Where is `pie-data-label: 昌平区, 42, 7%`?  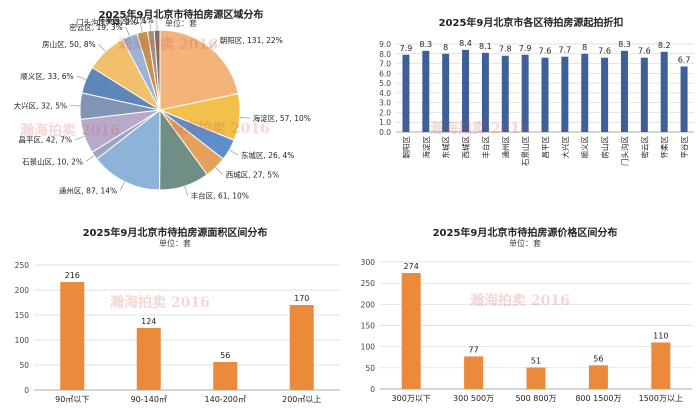 pie-data-label: 昌平区, 42, 7% is located at coordinates (45, 140).